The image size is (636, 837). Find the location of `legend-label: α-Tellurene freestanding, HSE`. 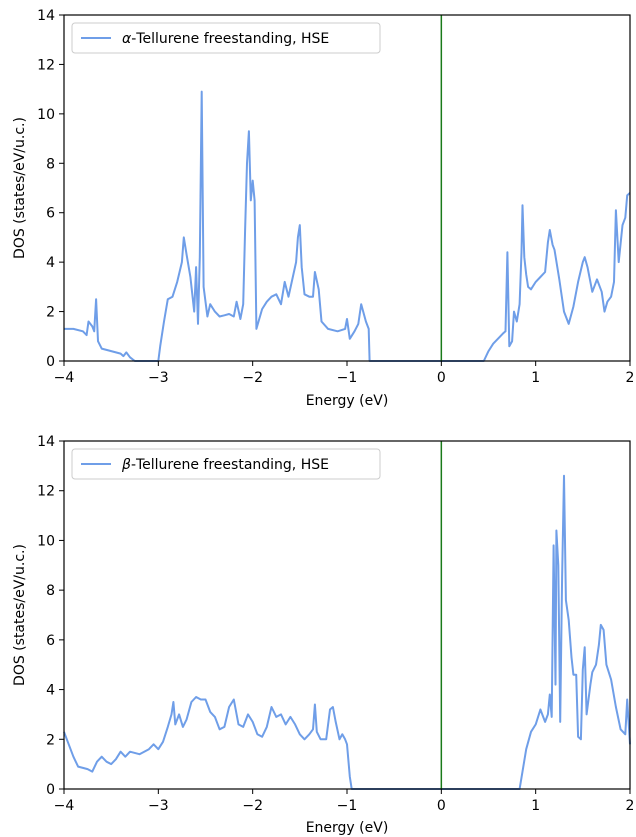

legend-label: α-Tellurene freestanding, HSE is located at coordinates (225, 39).